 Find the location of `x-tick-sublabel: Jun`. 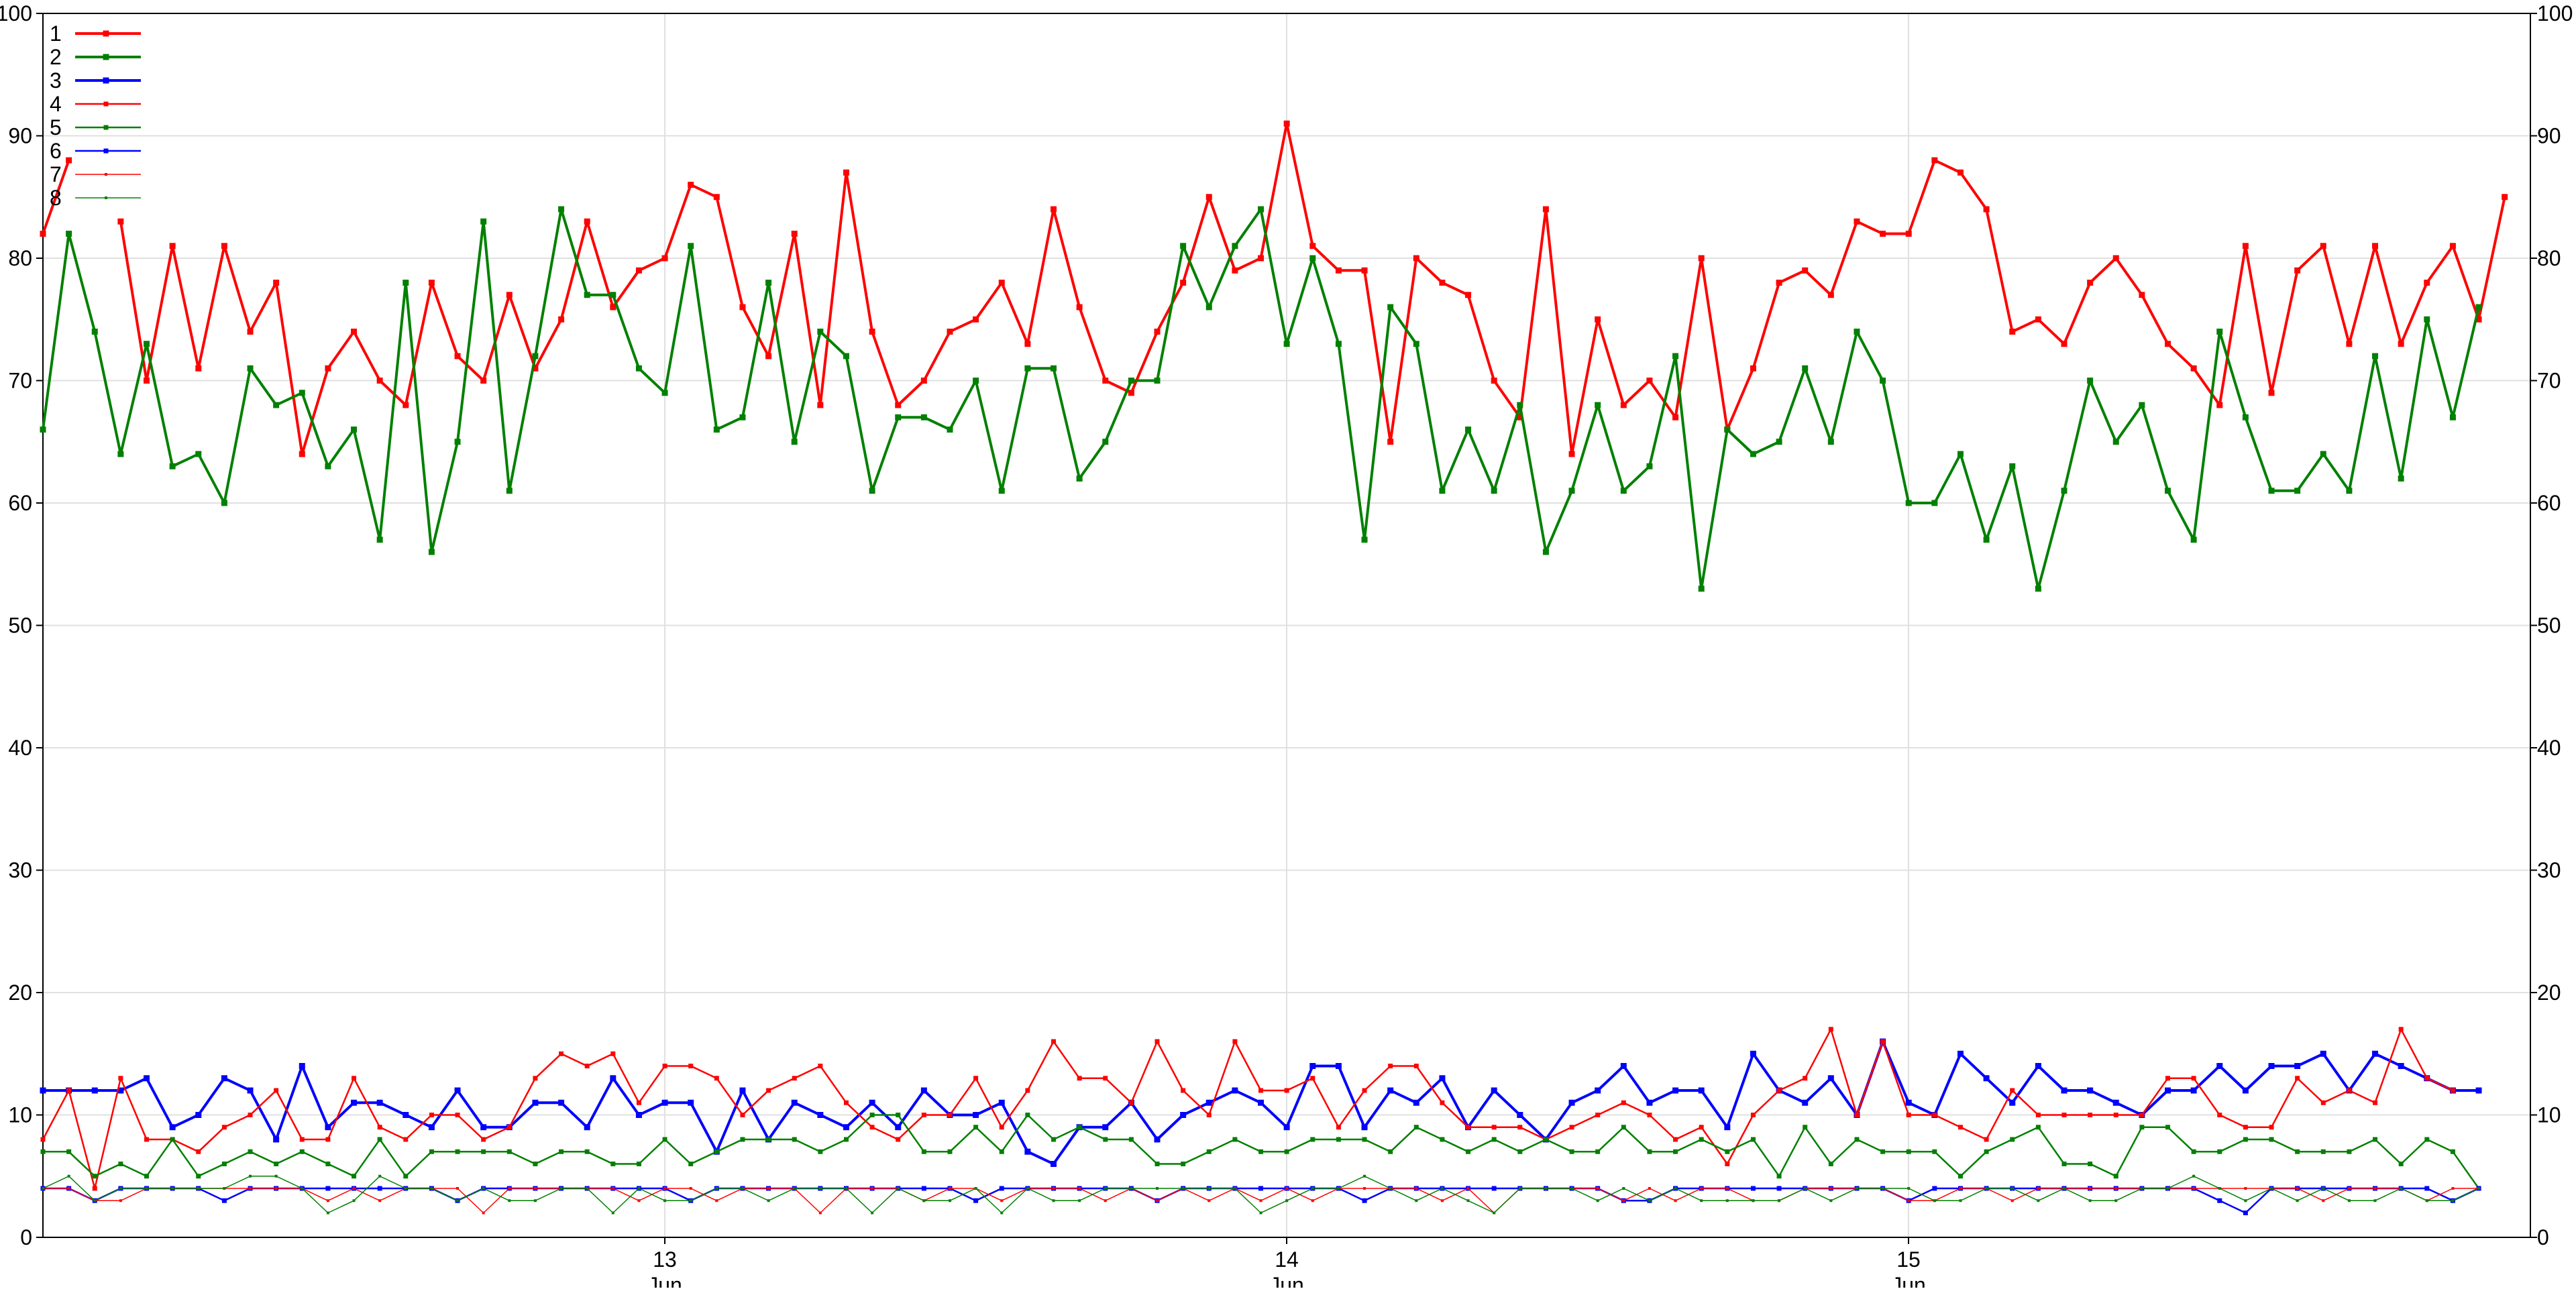

x-tick-sublabel: Jun is located at coordinates (1286, 1280).